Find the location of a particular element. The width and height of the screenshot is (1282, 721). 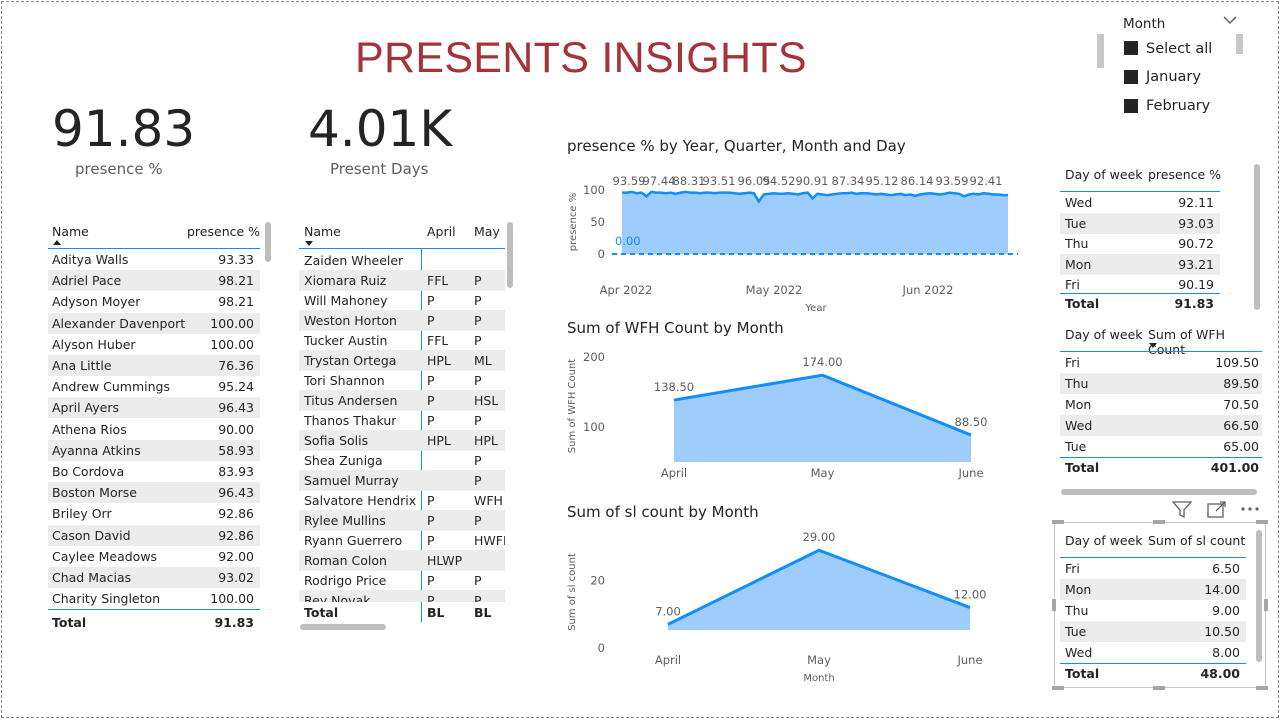

table-row: Wed 92.11 is located at coordinates (1140, 202).